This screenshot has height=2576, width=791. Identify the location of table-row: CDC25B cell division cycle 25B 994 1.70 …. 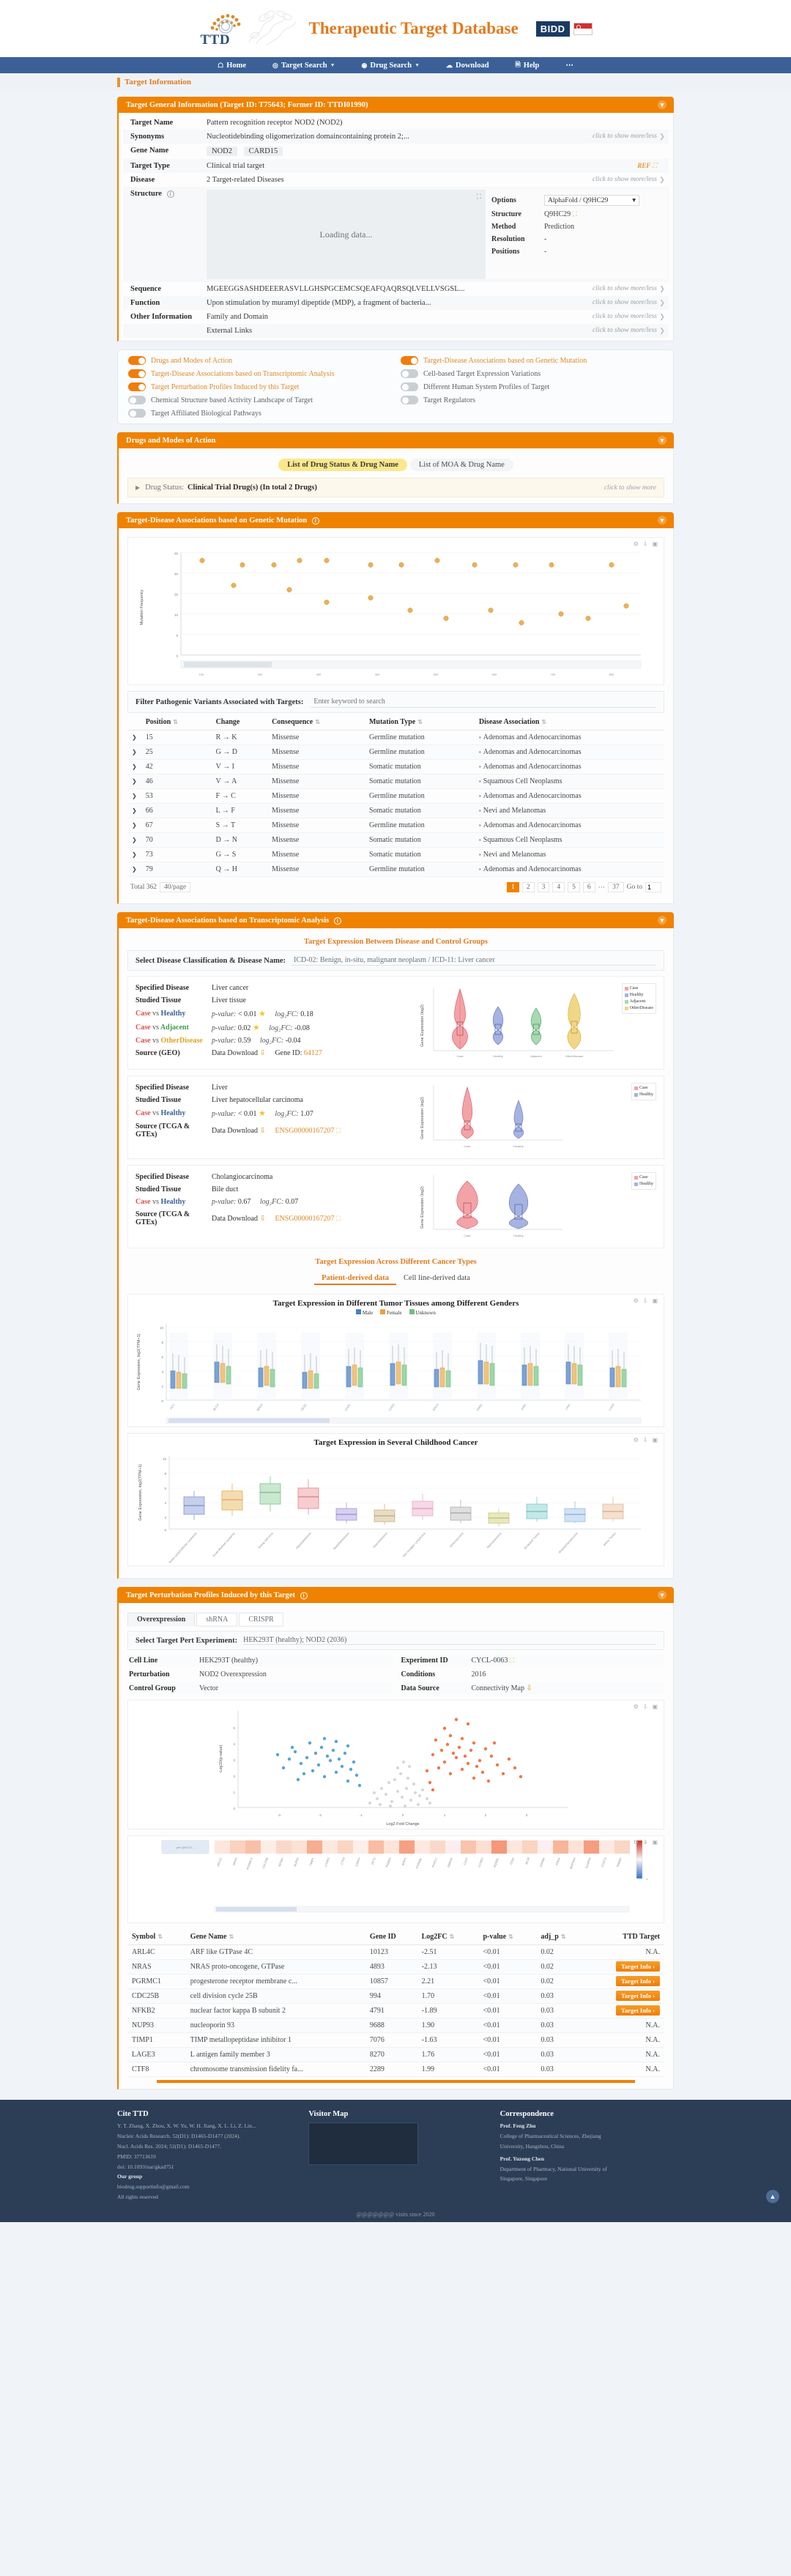
(395, 1996).